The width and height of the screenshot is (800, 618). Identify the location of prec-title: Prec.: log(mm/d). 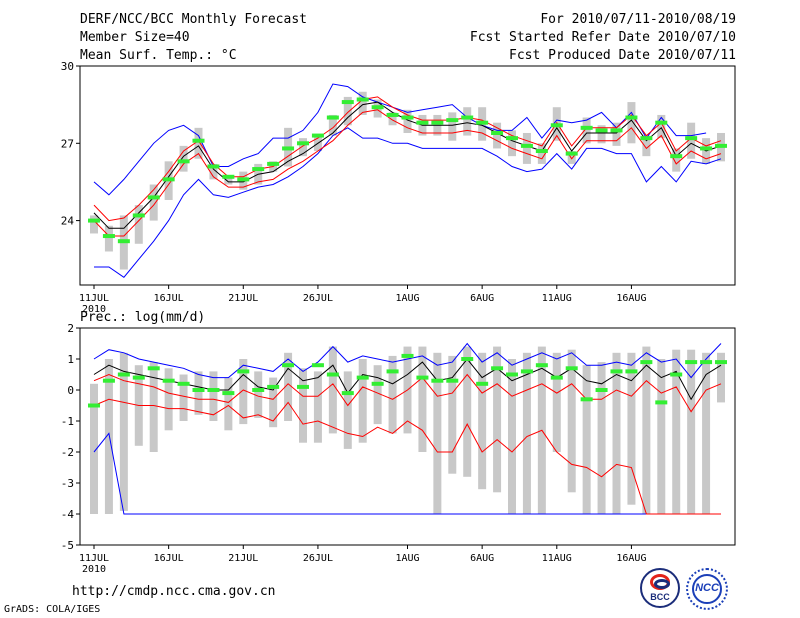
(143, 317).